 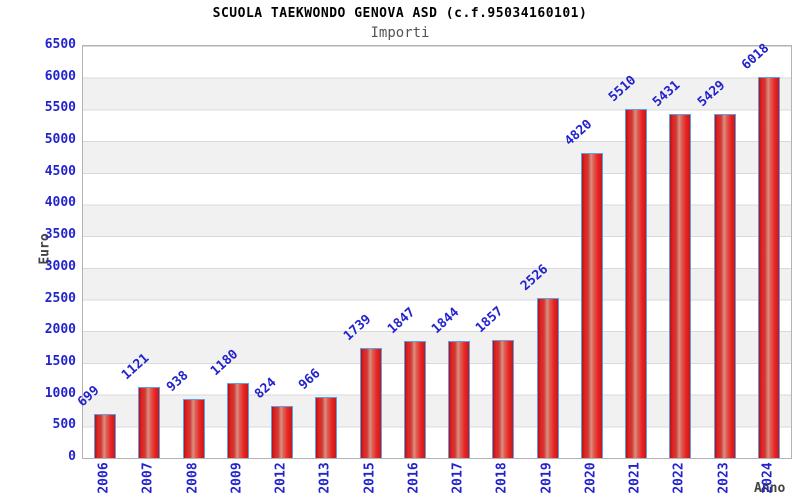 I want to click on bar-2012, so click(x=282, y=431).